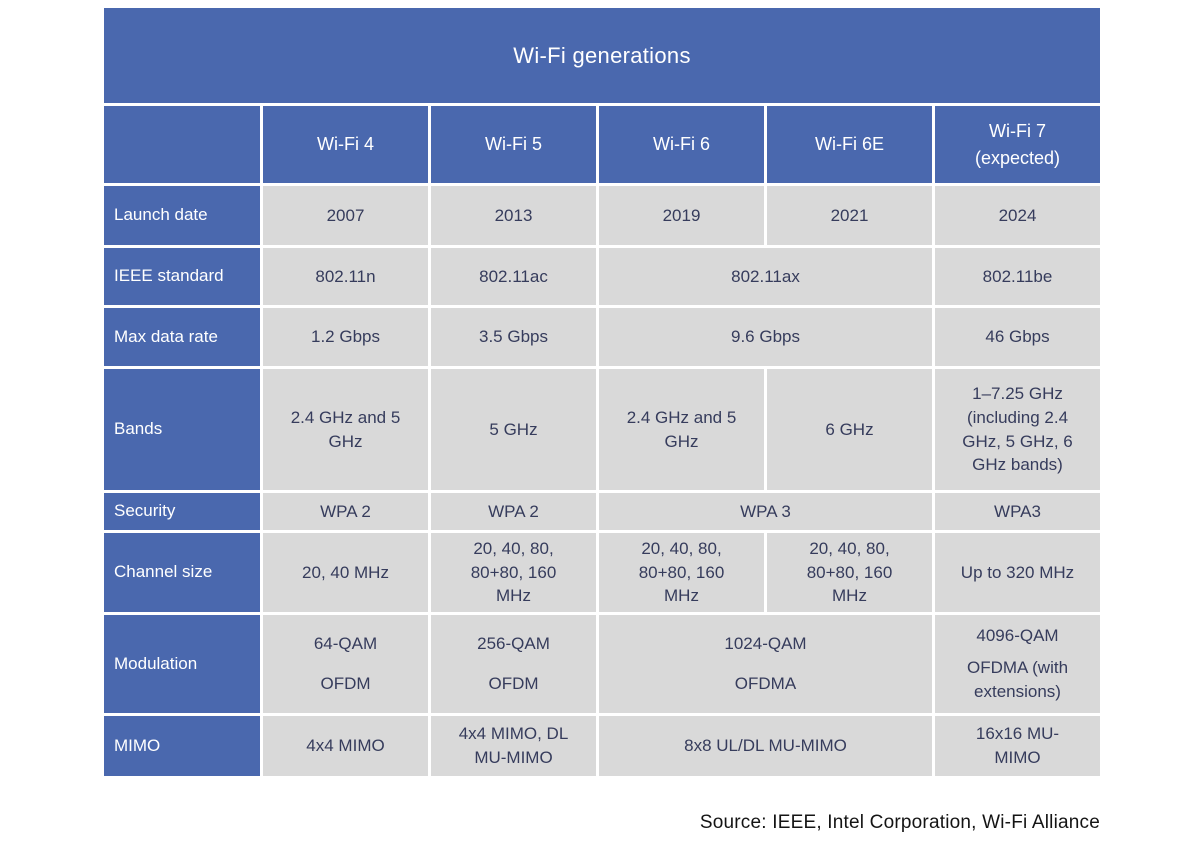  Describe the element at coordinates (182, 664) in the screenshot. I see `row-label: Modulation` at that location.